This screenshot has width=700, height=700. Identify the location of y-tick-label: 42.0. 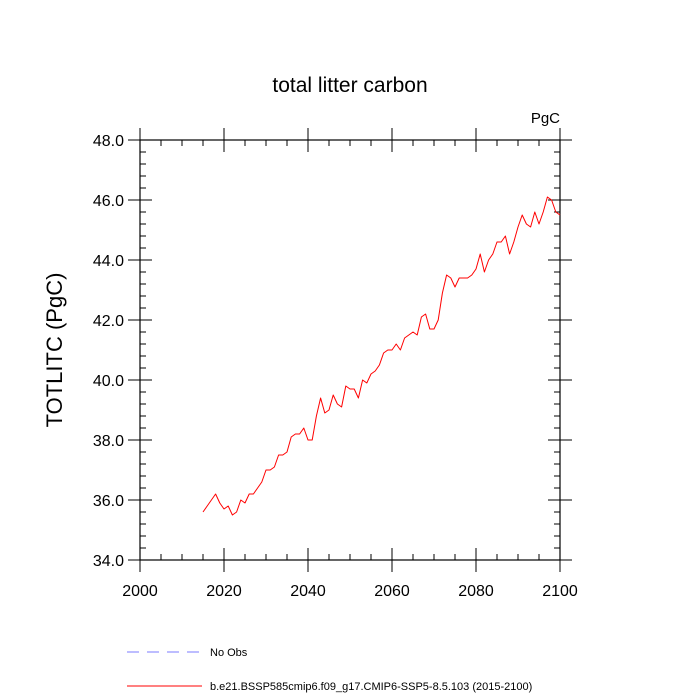
(108, 321).